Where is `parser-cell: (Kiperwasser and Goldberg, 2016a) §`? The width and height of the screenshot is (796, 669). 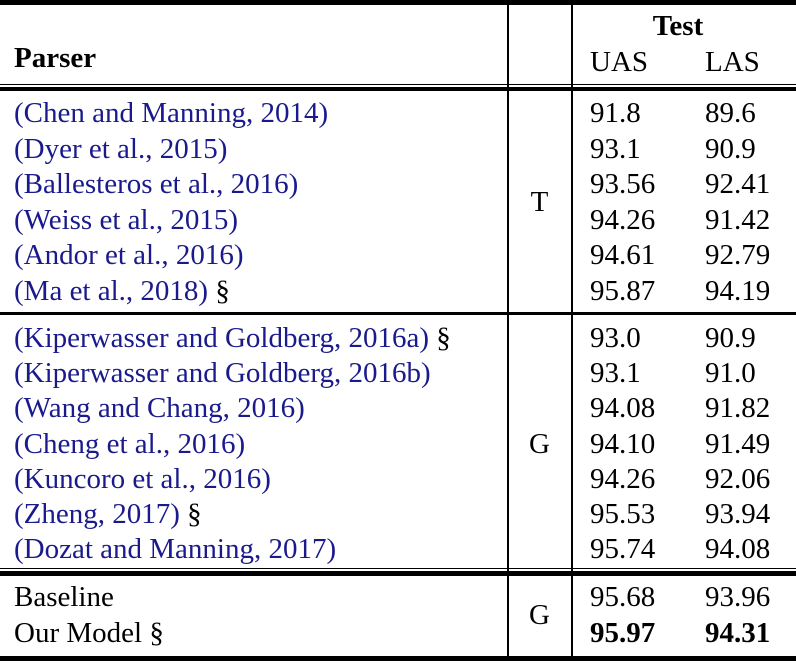
parser-cell: (Kiperwasser and Goldberg, 2016a) § is located at coordinates (254, 338).